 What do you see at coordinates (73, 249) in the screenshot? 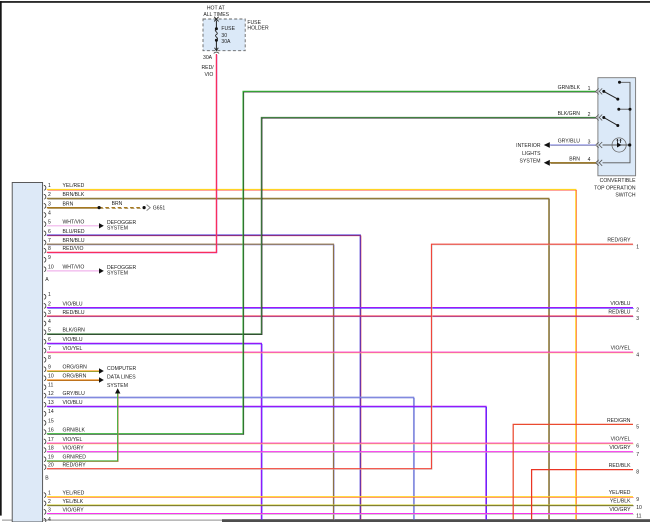
I see `svg-text: RED/VIO` at bounding box center [73, 249].